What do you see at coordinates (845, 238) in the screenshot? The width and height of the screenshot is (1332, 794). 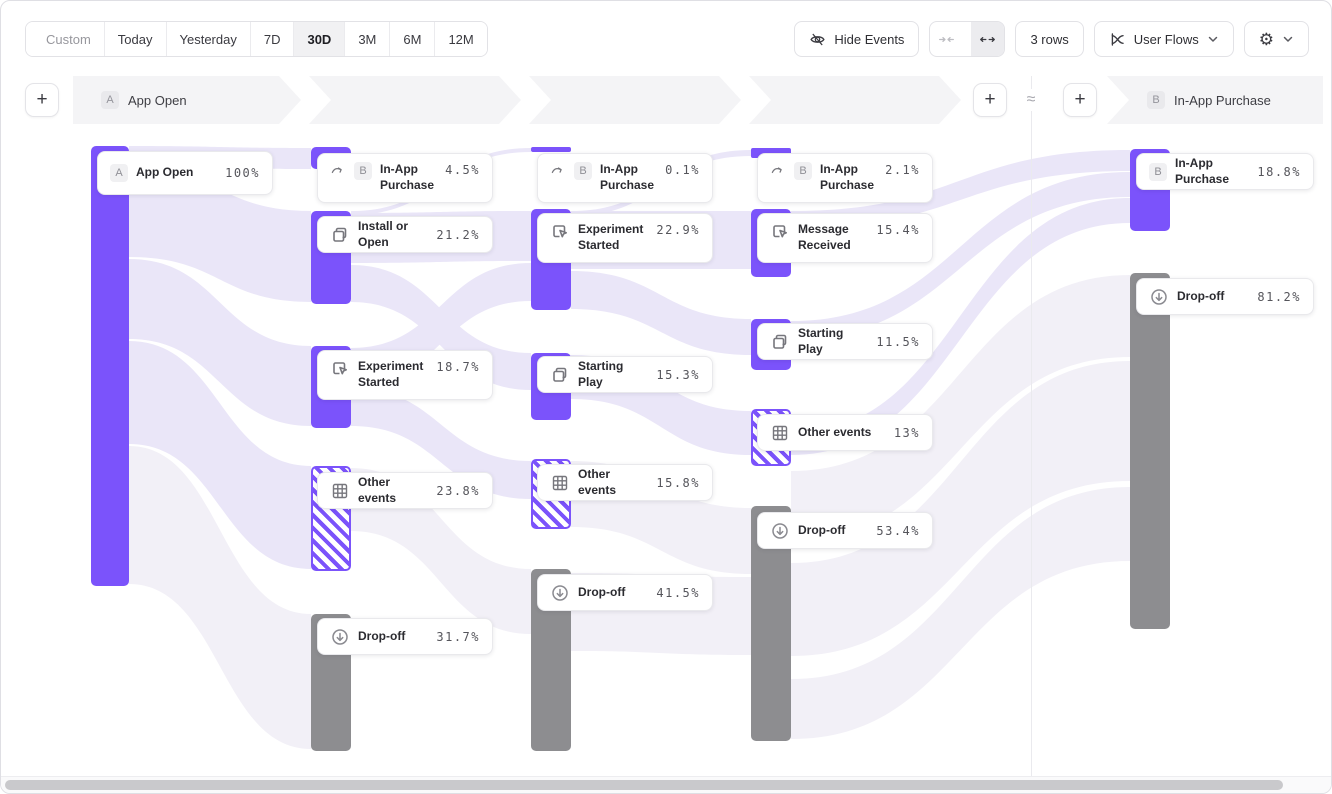 I see `flow-node-message-received: Message Received 15.4%` at bounding box center [845, 238].